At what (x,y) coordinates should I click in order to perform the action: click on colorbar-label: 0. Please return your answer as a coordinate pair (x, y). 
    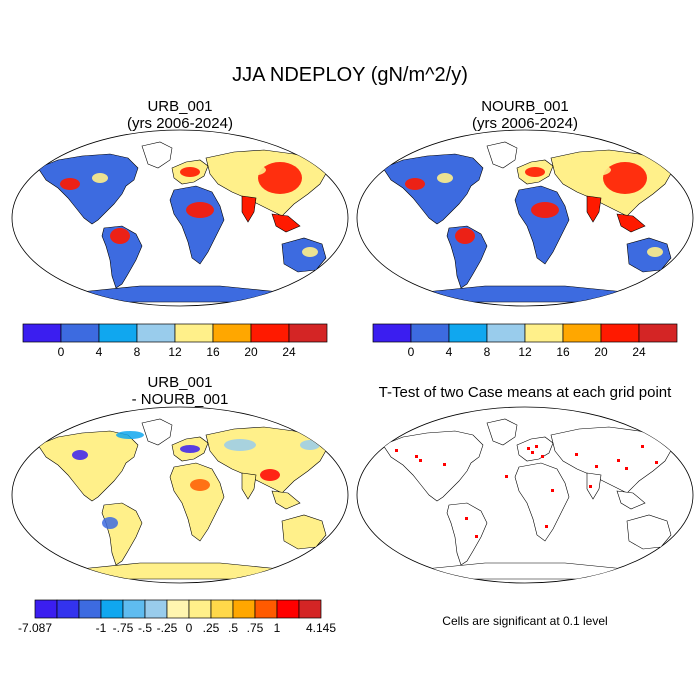
    Looking at the image, I should click on (61, 352).